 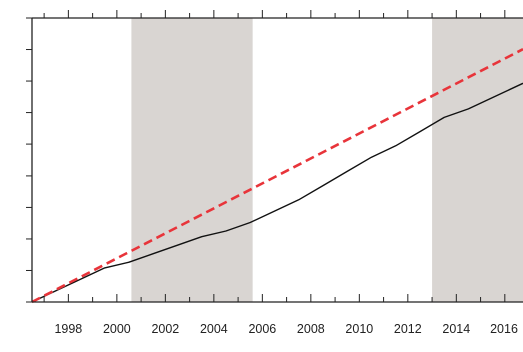 What do you see at coordinates (117, 329) in the screenshot?
I see `x-tick-label-2000: 2000` at bounding box center [117, 329].